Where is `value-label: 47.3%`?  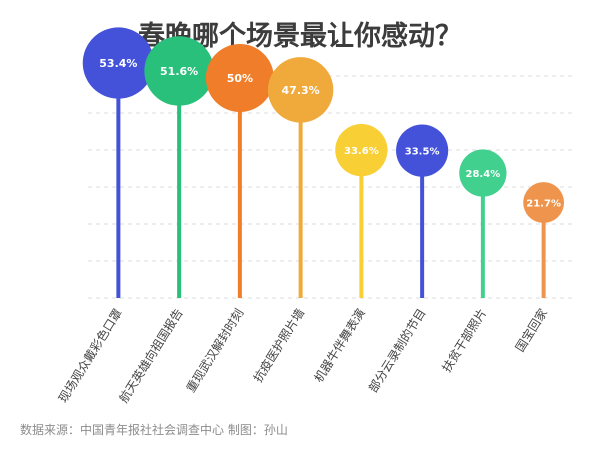
value-label: 47.3% is located at coordinates (301, 90).